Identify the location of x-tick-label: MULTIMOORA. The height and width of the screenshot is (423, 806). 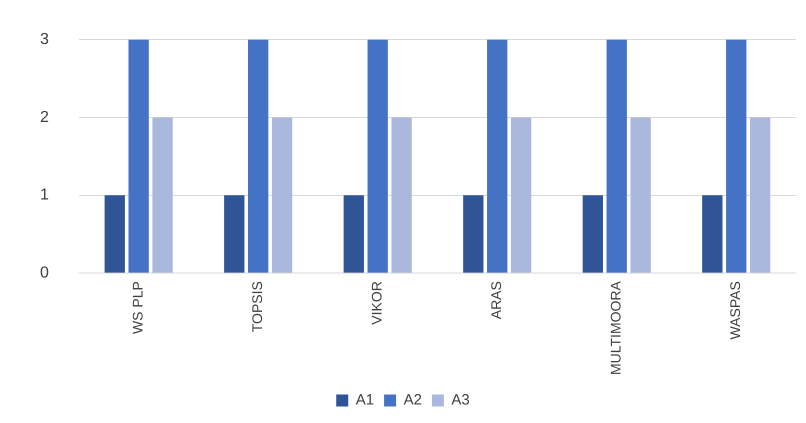
(616, 328).